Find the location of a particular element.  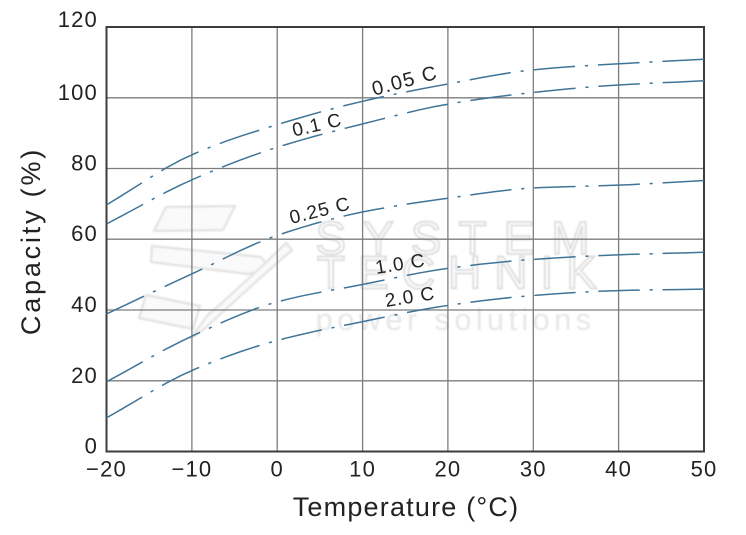

svg-text: 100 is located at coordinates (78, 92).